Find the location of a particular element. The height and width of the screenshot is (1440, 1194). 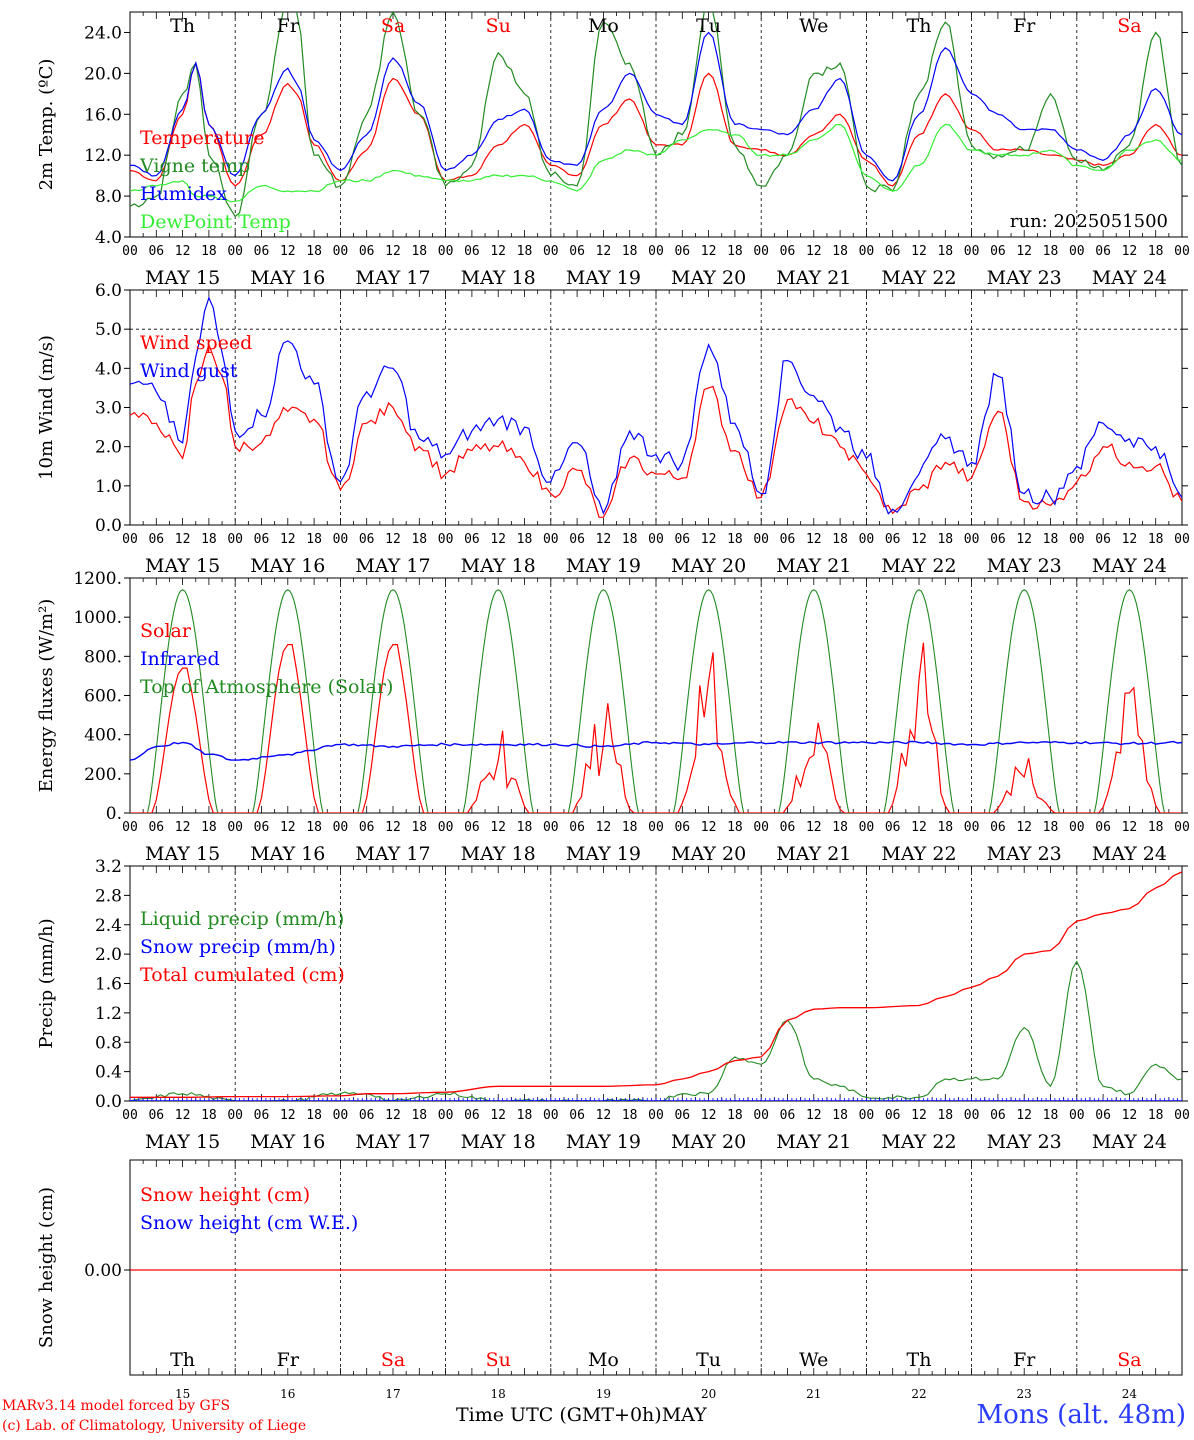

day-number: 17 is located at coordinates (392, 1394).